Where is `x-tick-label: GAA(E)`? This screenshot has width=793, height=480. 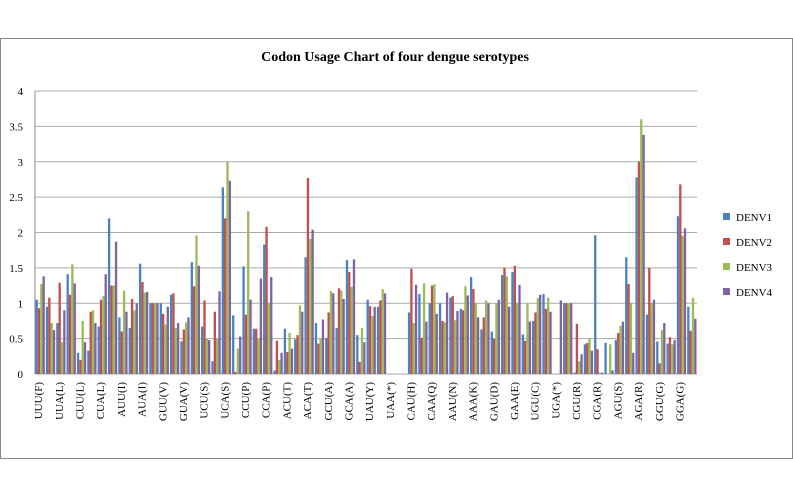 x-tick-label: GAA(E) is located at coordinates (515, 401).